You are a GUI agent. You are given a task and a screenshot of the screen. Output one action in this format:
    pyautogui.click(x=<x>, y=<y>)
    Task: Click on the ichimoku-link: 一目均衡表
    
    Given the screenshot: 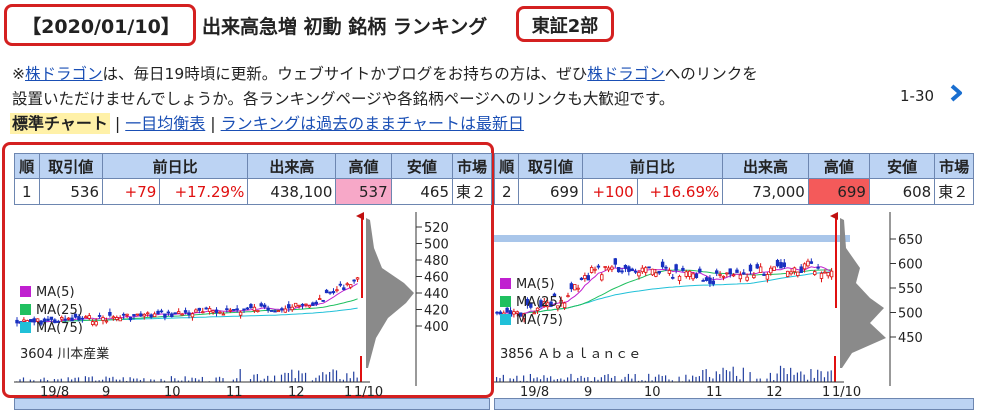 What is the action you would take?
    pyautogui.click(x=165, y=123)
    